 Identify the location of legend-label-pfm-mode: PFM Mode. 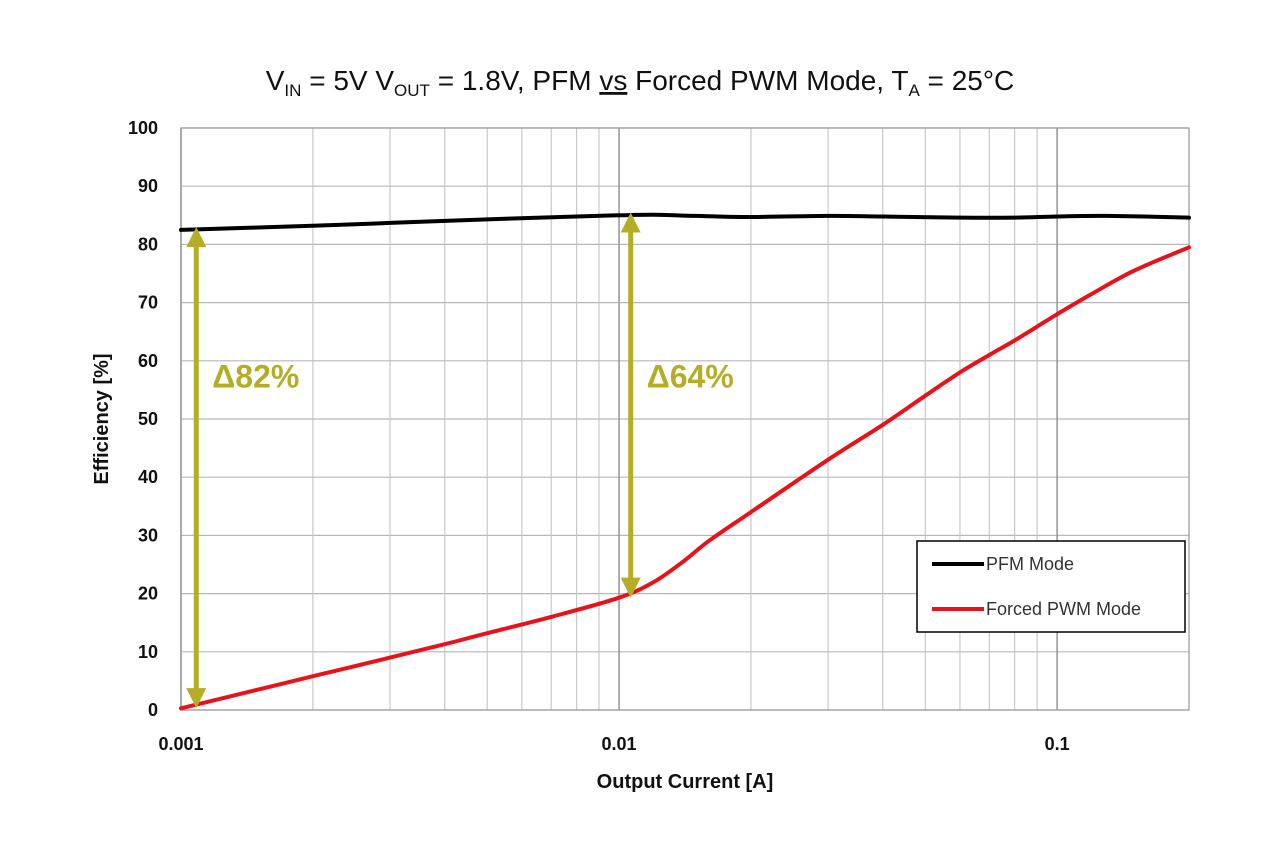
(1030, 564).